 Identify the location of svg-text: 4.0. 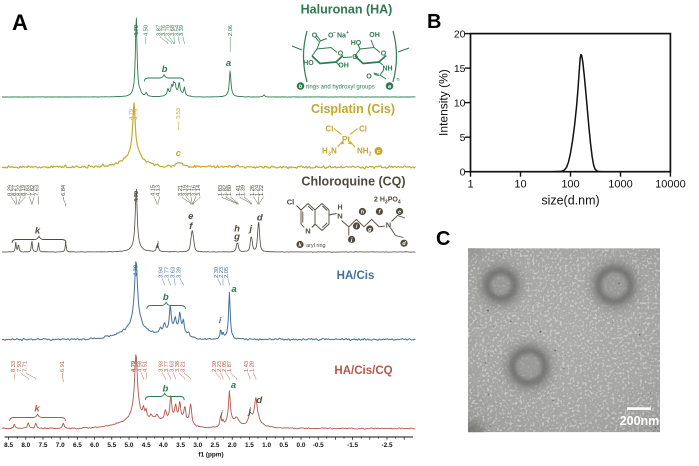
(163, 445).